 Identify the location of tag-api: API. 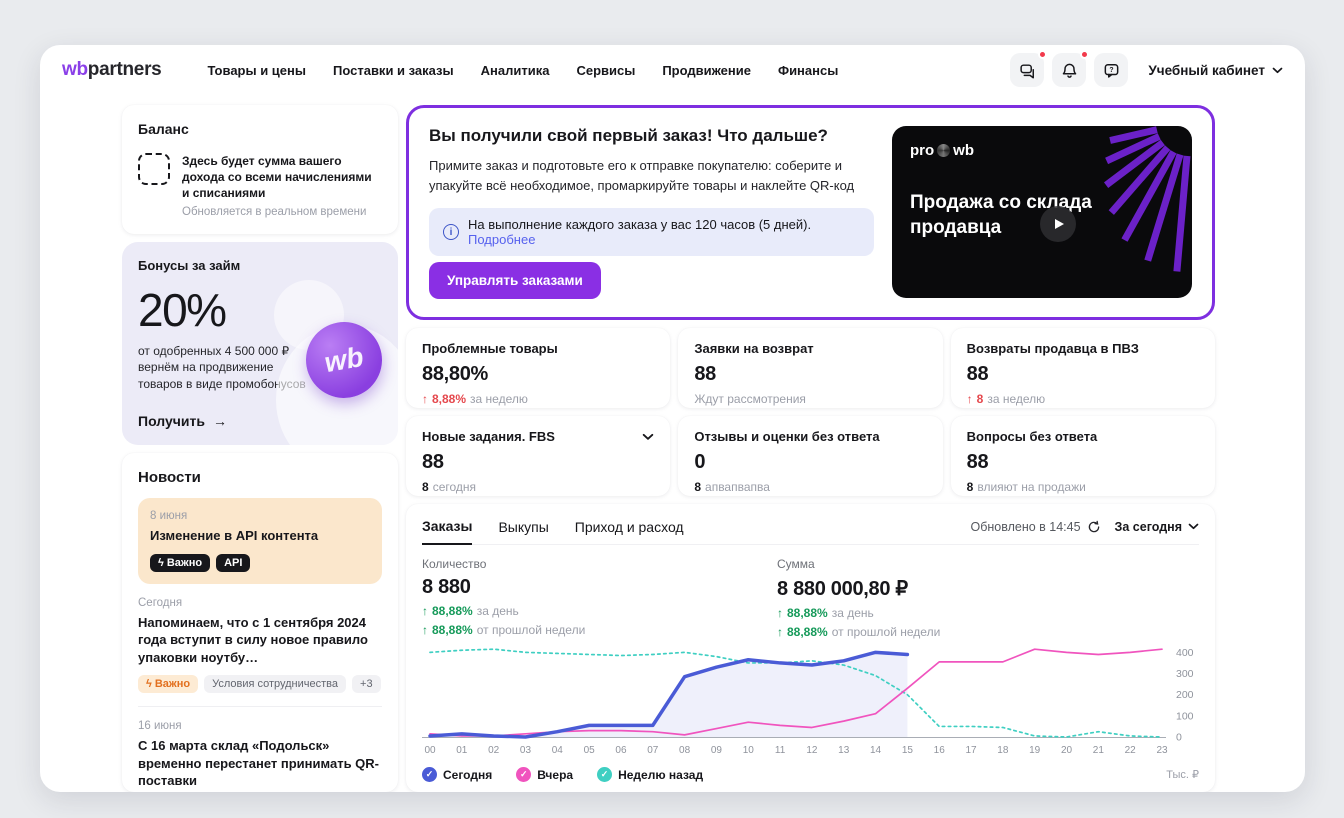
(233, 562).